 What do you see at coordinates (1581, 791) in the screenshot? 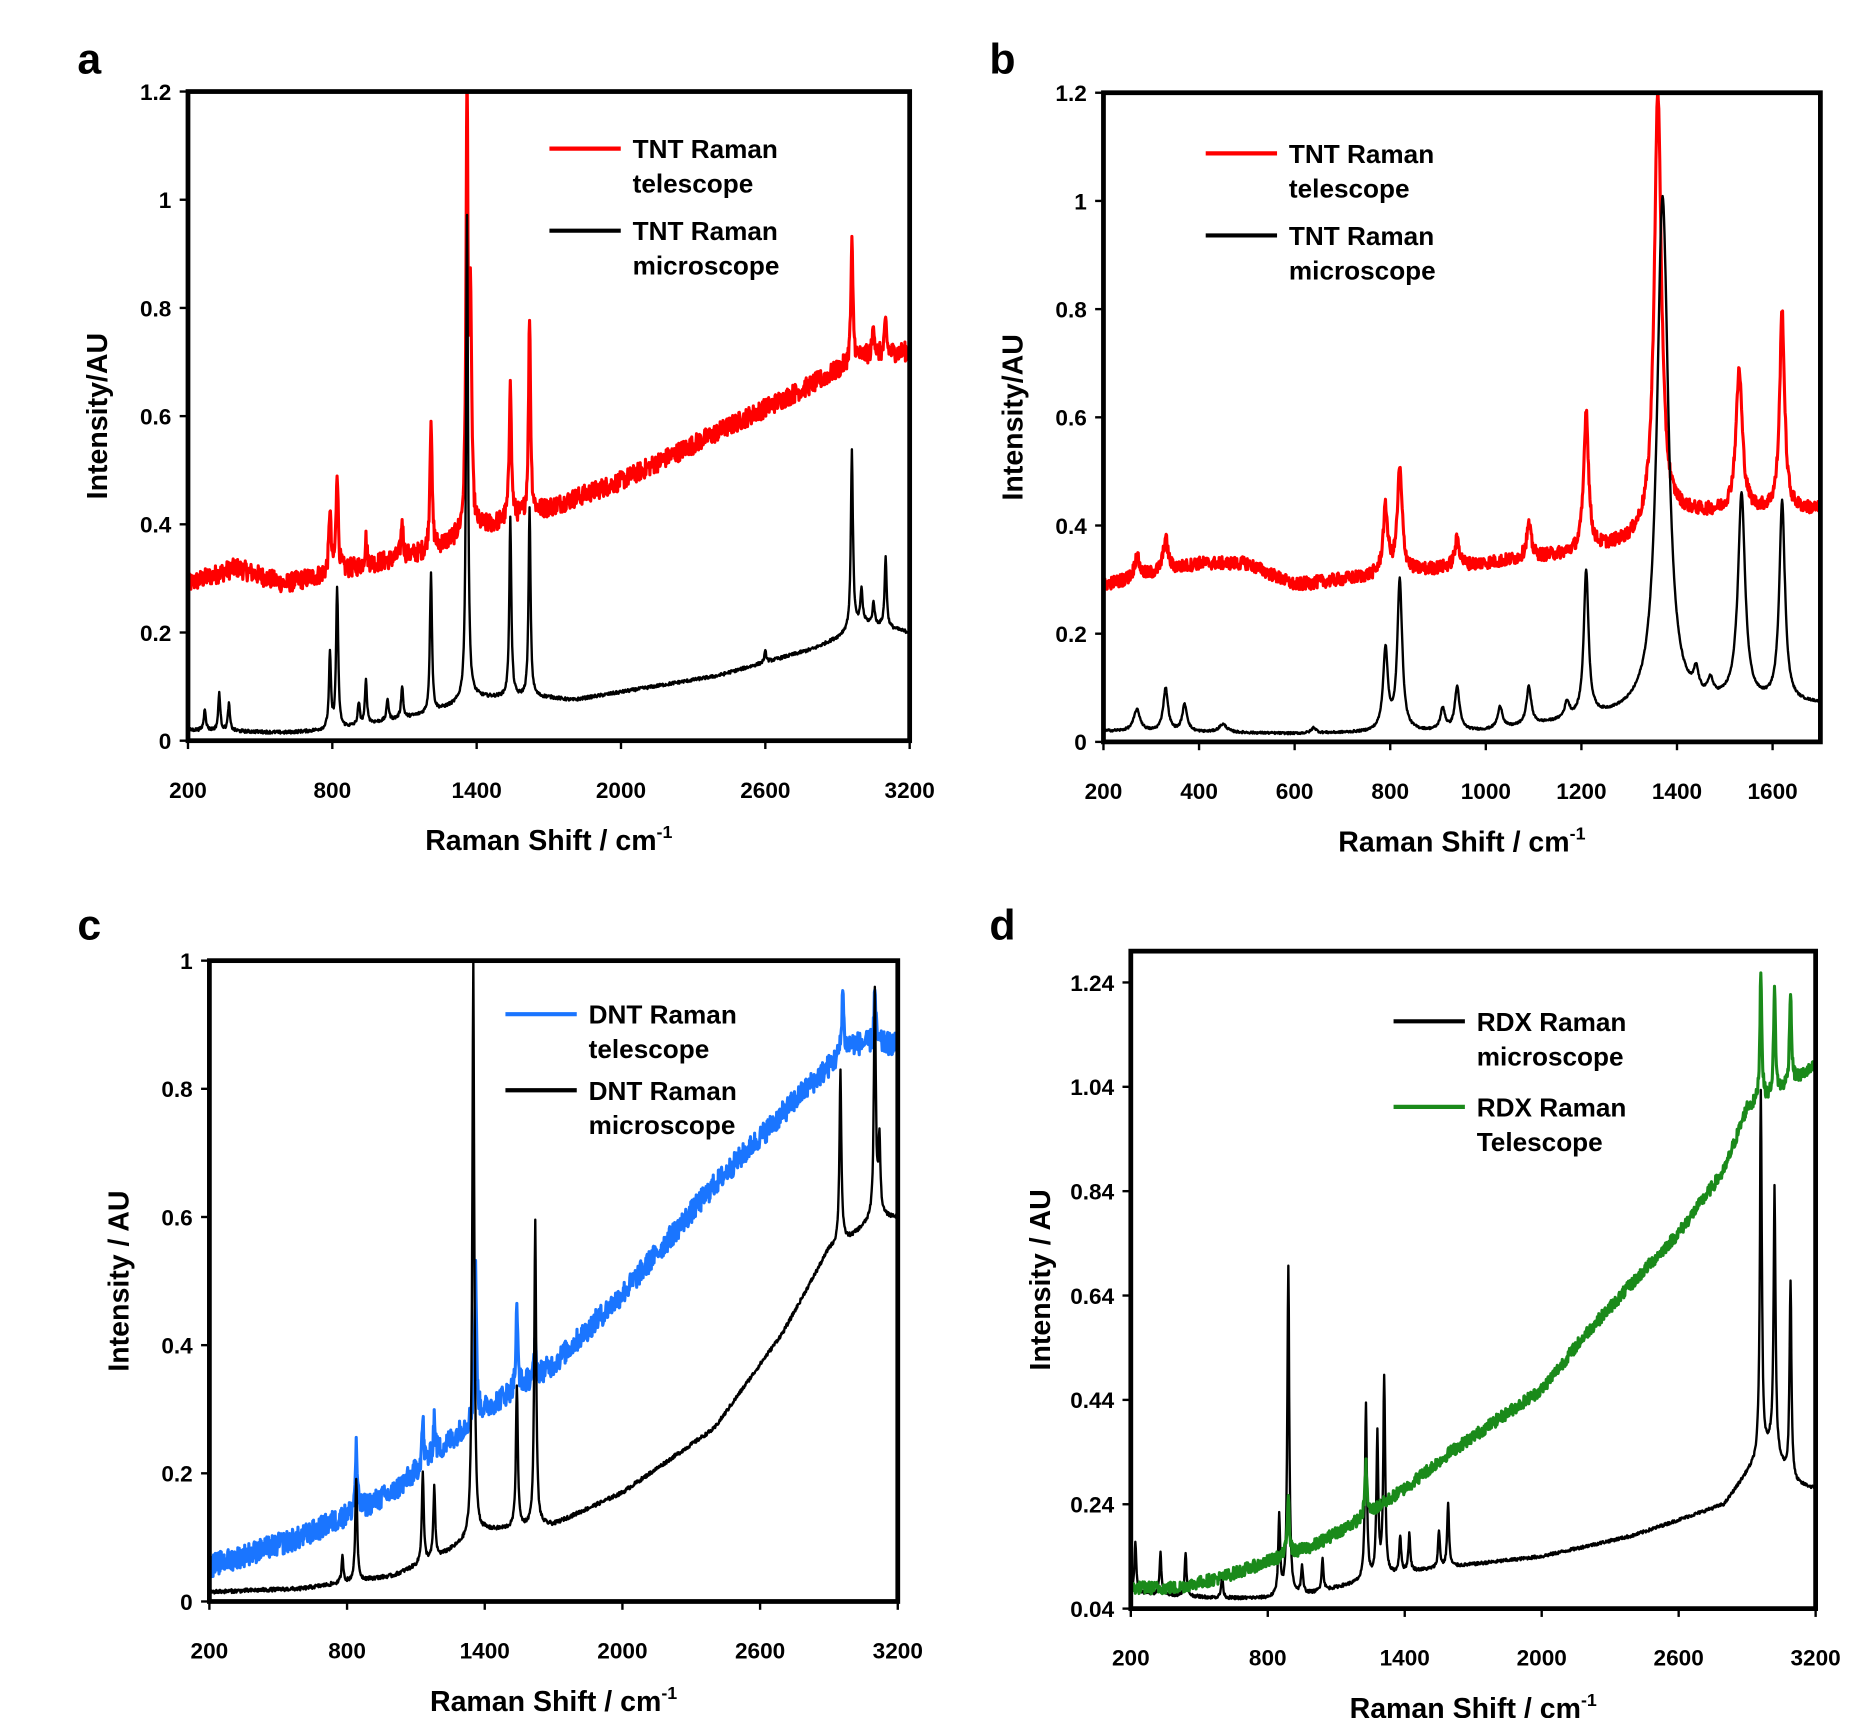
I see `x-tick-label: 1200` at bounding box center [1581, 791].